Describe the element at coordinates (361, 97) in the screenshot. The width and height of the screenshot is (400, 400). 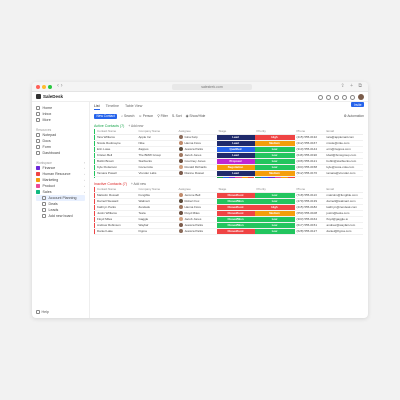
I see `avatar` at that location.